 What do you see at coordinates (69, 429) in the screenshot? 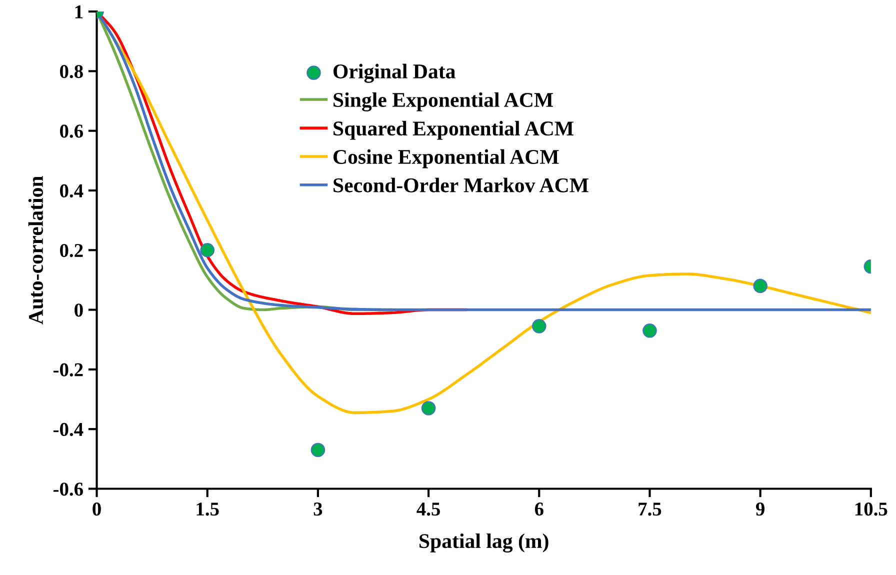
I see `y-tick-label: -0.4` at bounding box center [69, 429].